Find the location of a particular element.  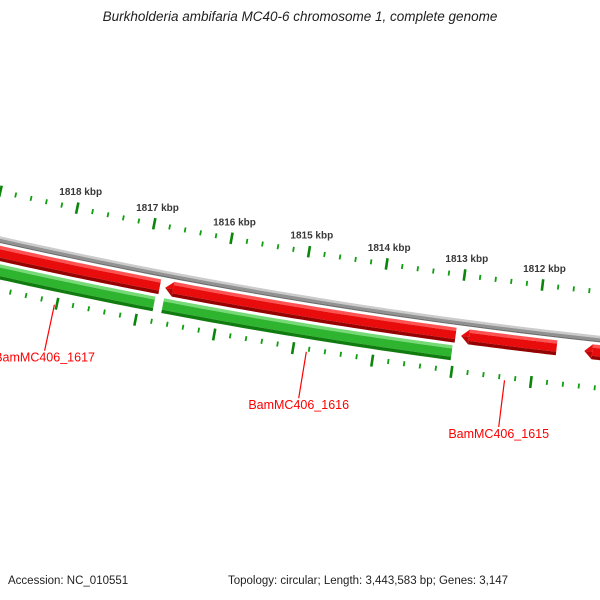

ruler-label: 1813 kbp is located at coordinates (466, 259).